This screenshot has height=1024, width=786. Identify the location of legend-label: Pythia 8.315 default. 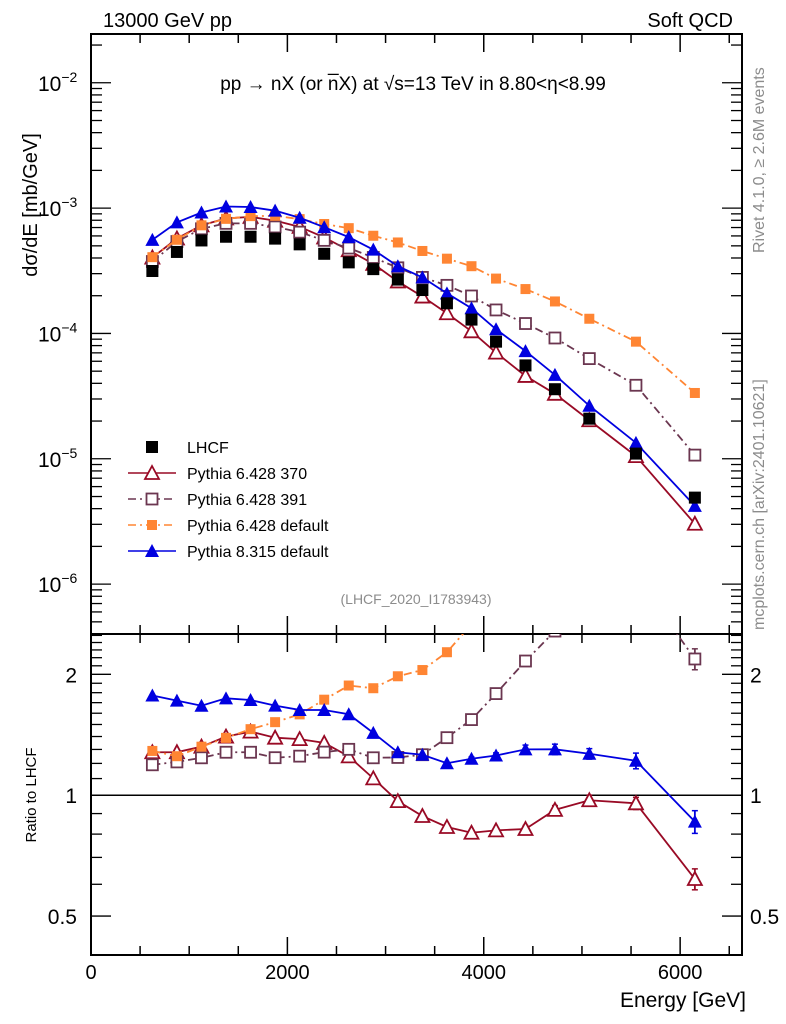
(258, 552).